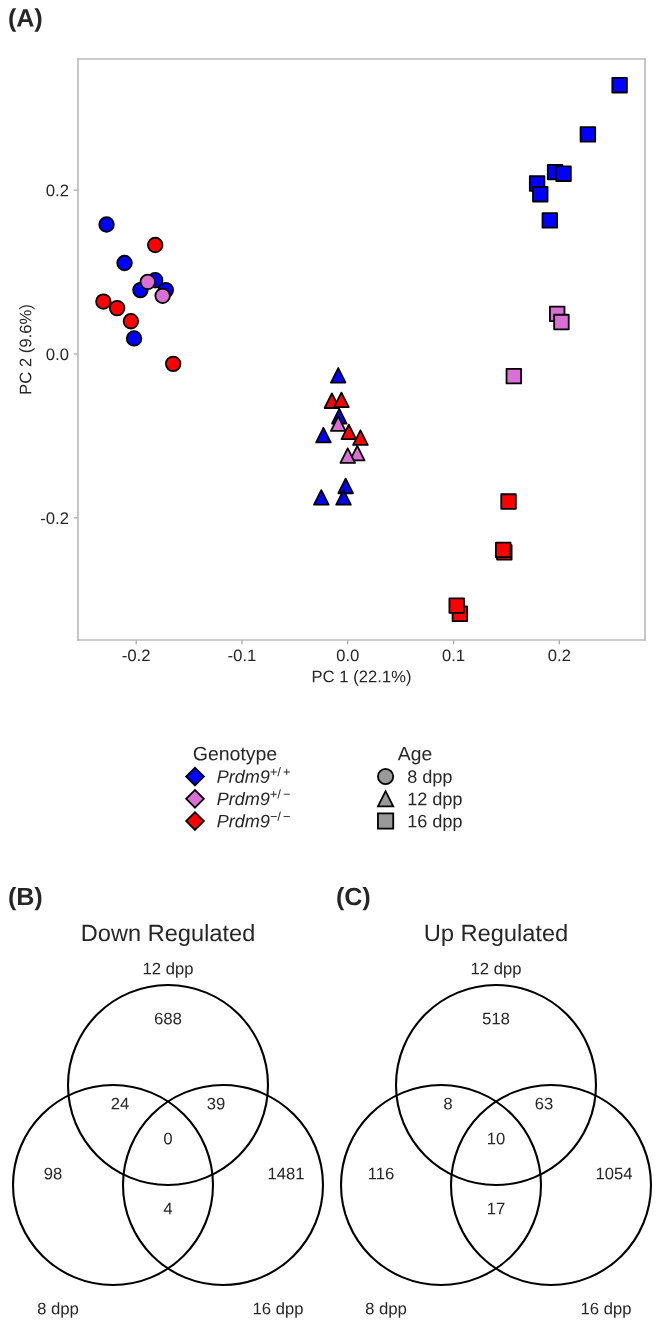 The width and height of the screenshot is (657, 1329). What do you see at coordinates (168, 935) in the screenshot?
I see `text: Down Regulated` at bounding box center [168, 935].